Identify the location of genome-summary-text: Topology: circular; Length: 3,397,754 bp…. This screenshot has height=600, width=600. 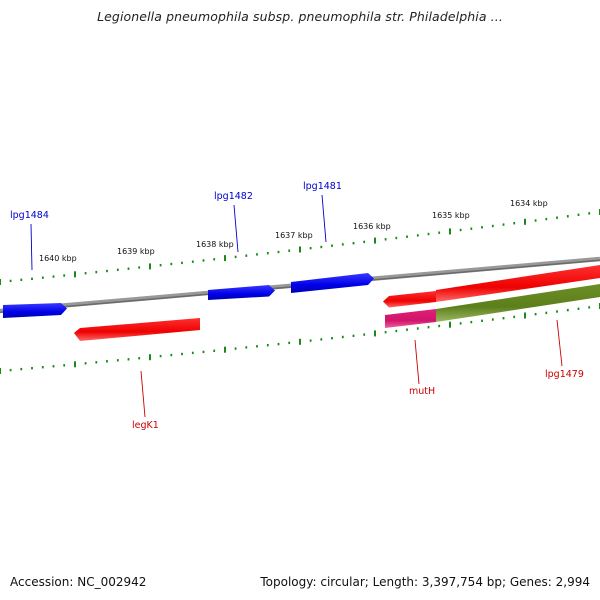
(425, 582).